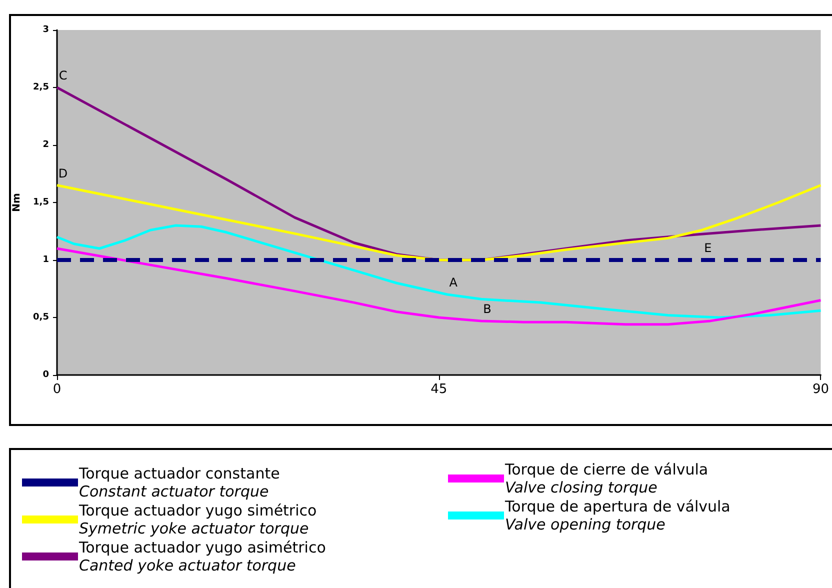  What do you see at coordinates (617, 516) in the screenshot?
I see `legend-label: Torque de apertura de válvula Valve opening torque` at bounding box center [617, 516].